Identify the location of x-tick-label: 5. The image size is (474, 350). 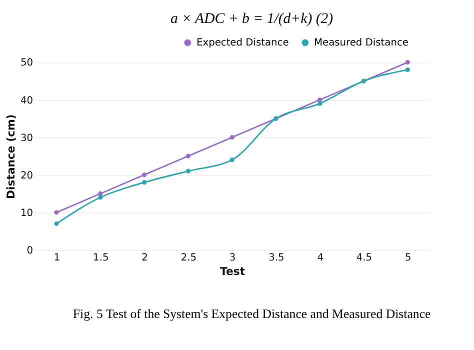
(408, 258).